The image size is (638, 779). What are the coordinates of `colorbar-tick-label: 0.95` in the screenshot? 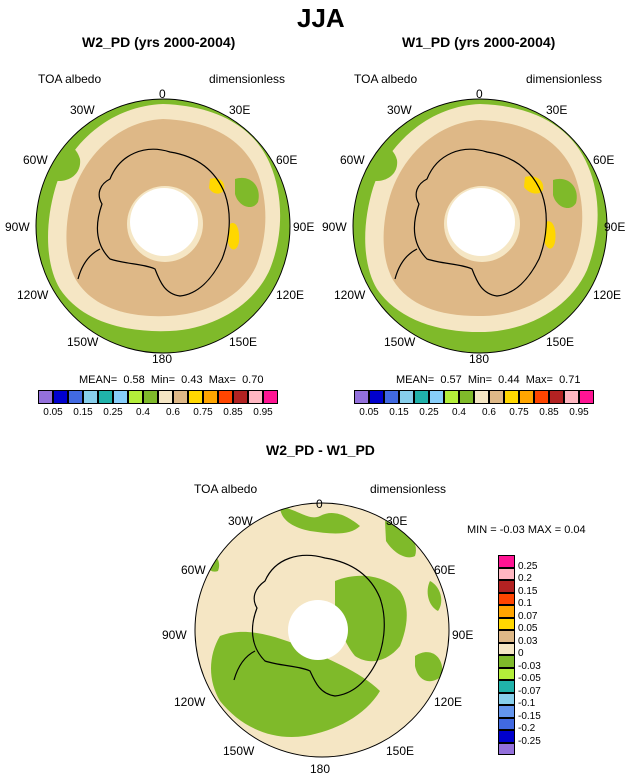 It's located at (579, 412).